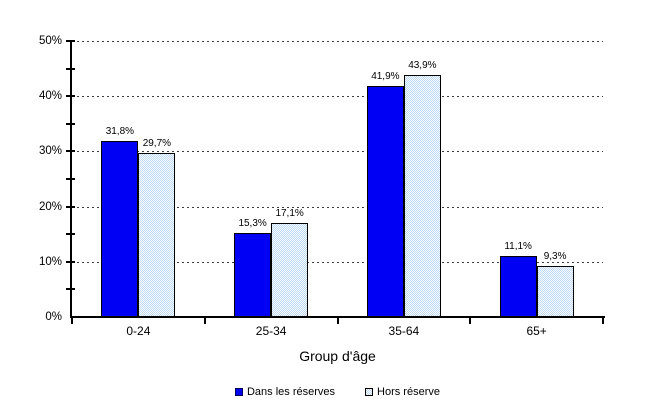 The width and height of the screenshot is (650, 420). Describe the element at coordinates (337, 356) in the screenshot. I see `x-axis-title: Group d'âge` at that location.